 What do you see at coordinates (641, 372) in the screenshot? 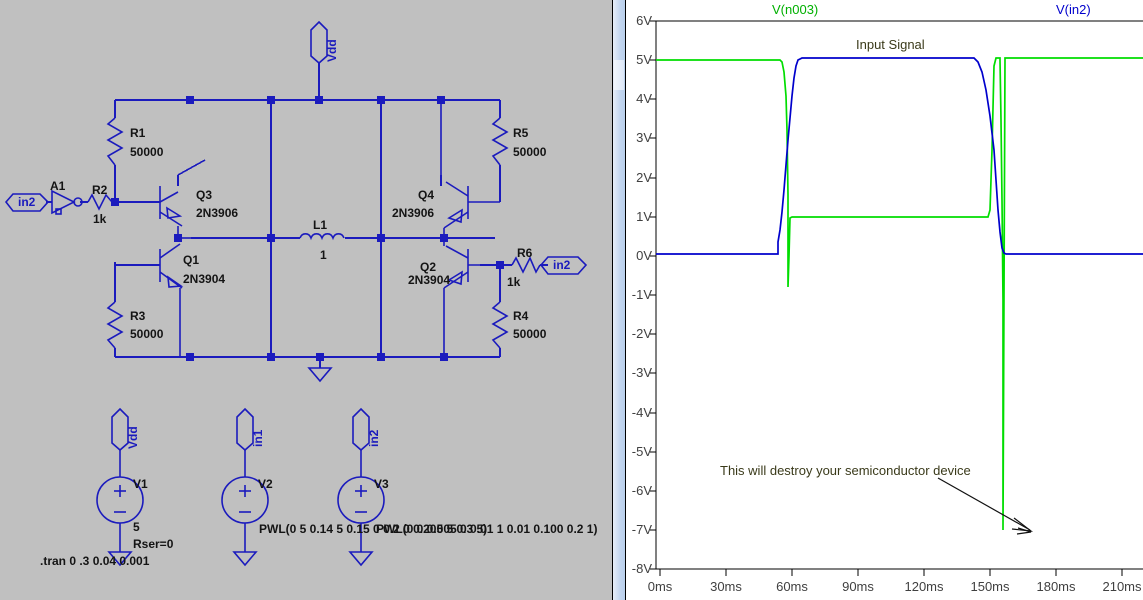
I see `y-tick-neg3v: -3V` at bounding box center [641, 372].